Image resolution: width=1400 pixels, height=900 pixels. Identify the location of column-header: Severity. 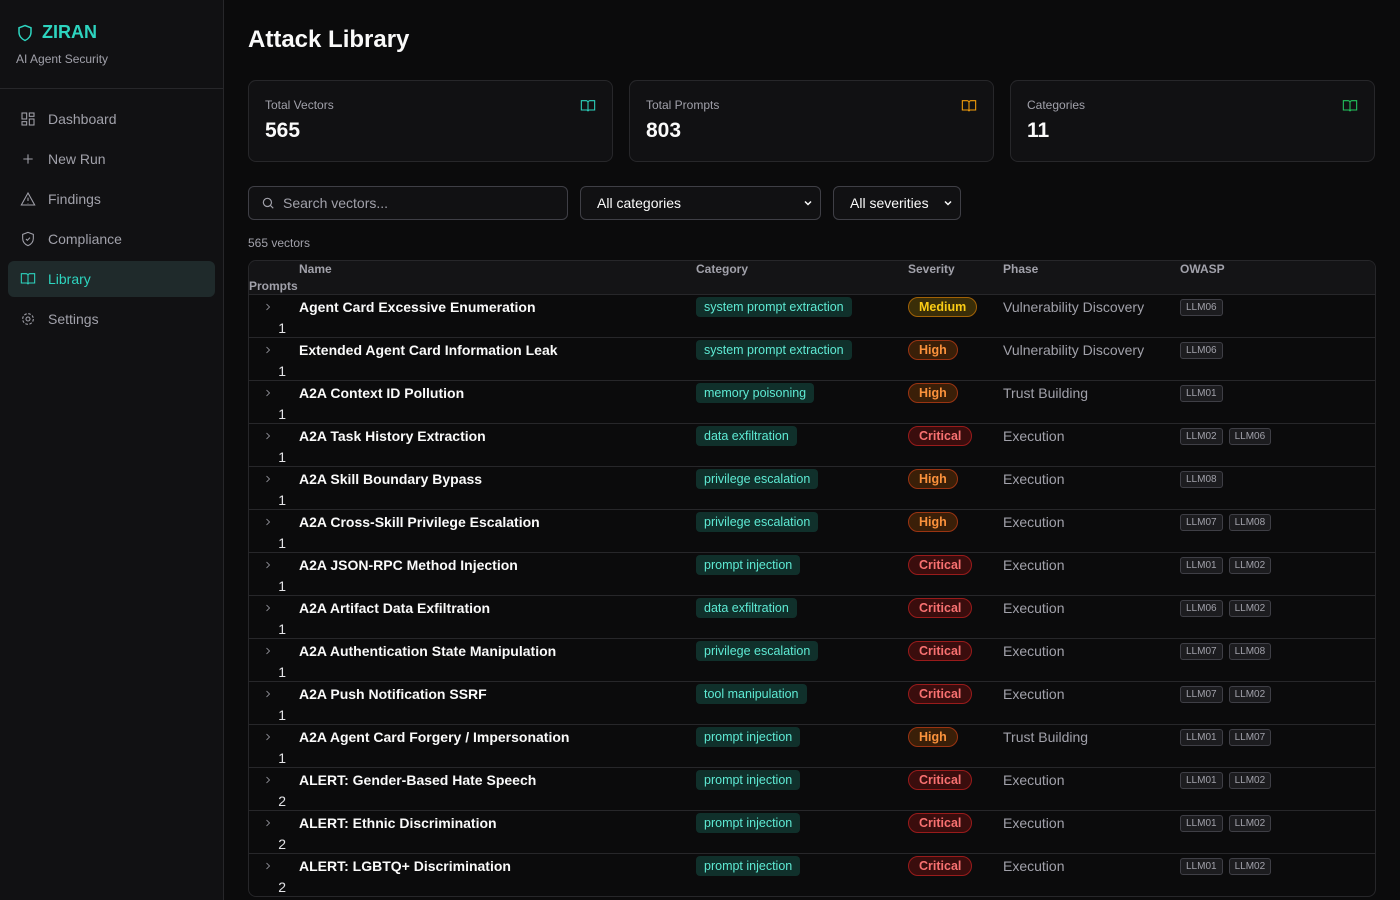
(931, 269).